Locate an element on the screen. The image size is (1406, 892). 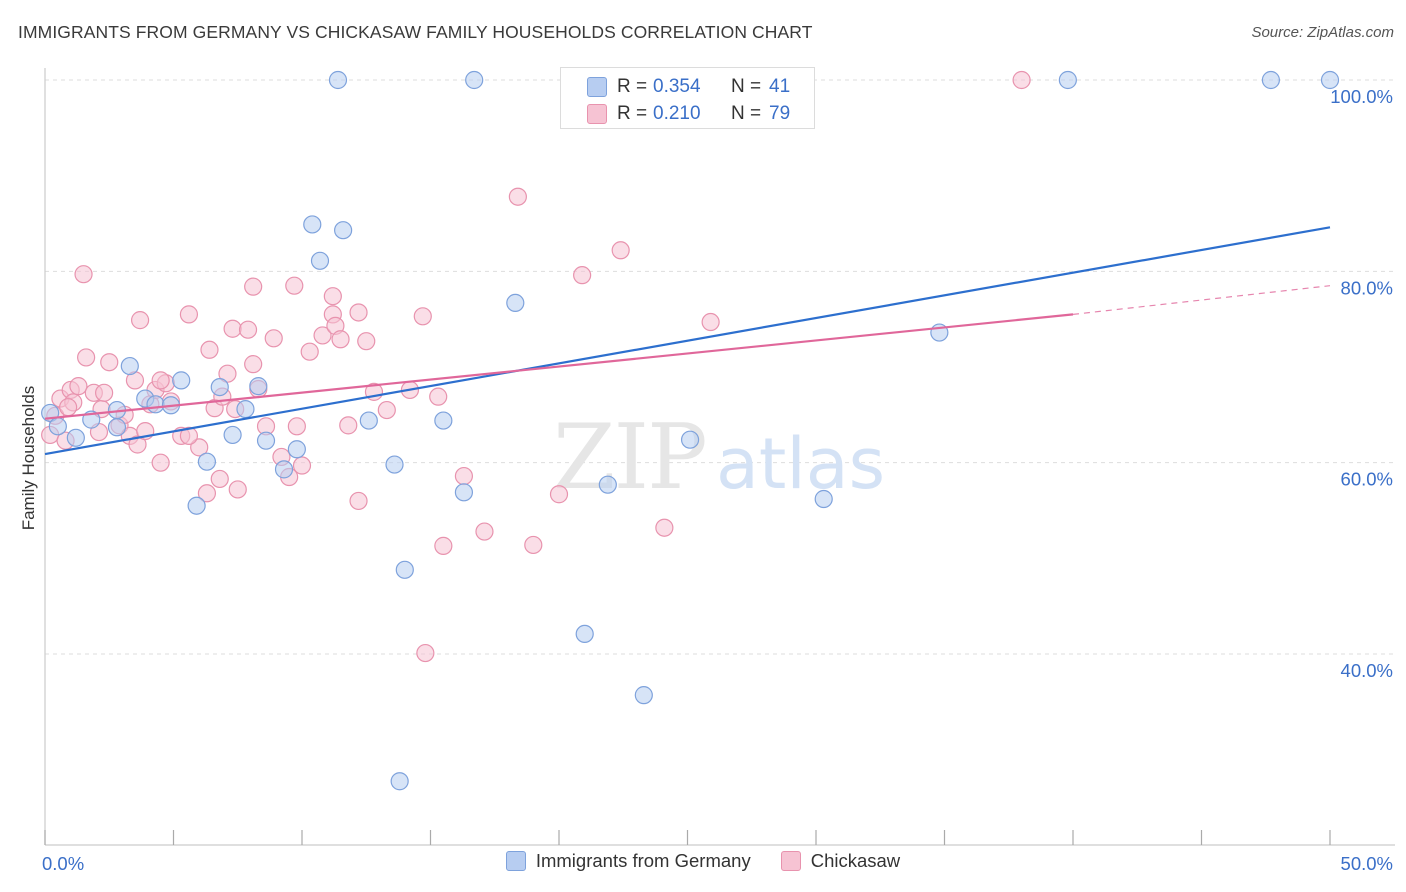
watermark-zip: ZIP is located at coordinates (629, 457).